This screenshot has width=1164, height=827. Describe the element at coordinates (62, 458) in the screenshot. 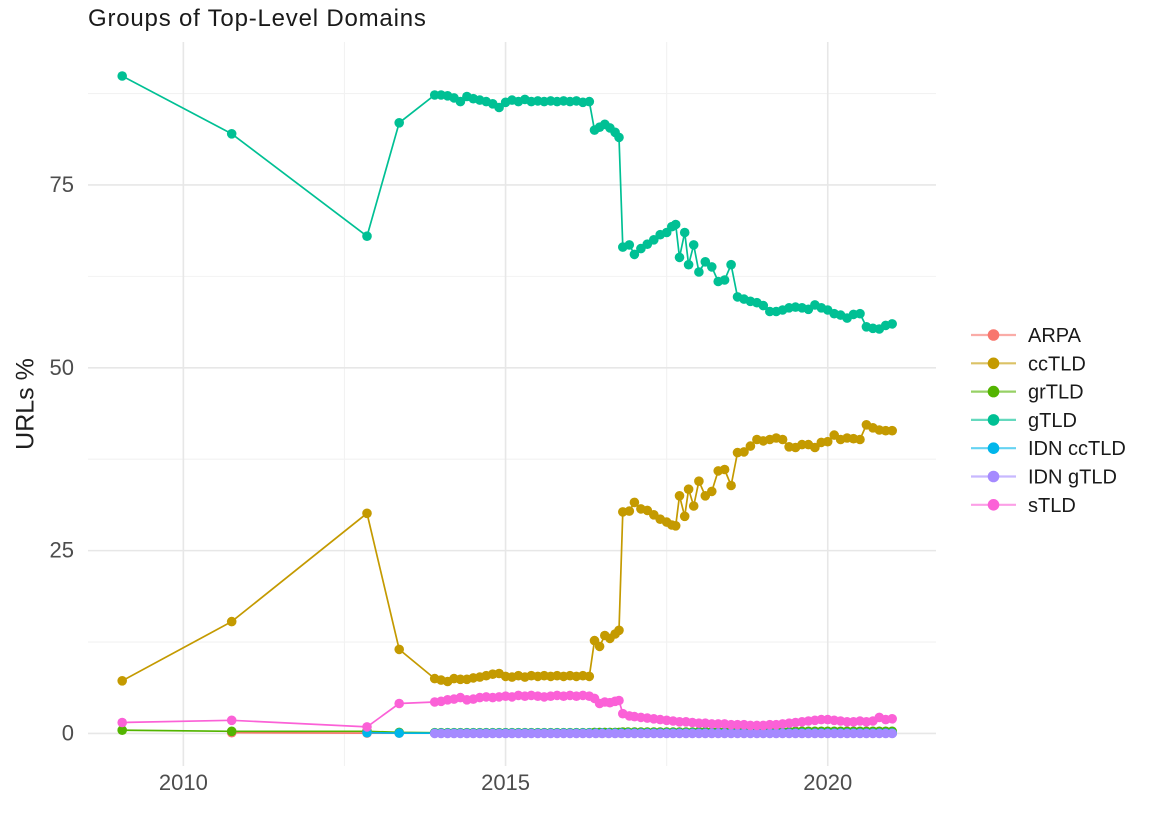

I see `y-axis-tick-labels: 0 25 50 75` at that location.